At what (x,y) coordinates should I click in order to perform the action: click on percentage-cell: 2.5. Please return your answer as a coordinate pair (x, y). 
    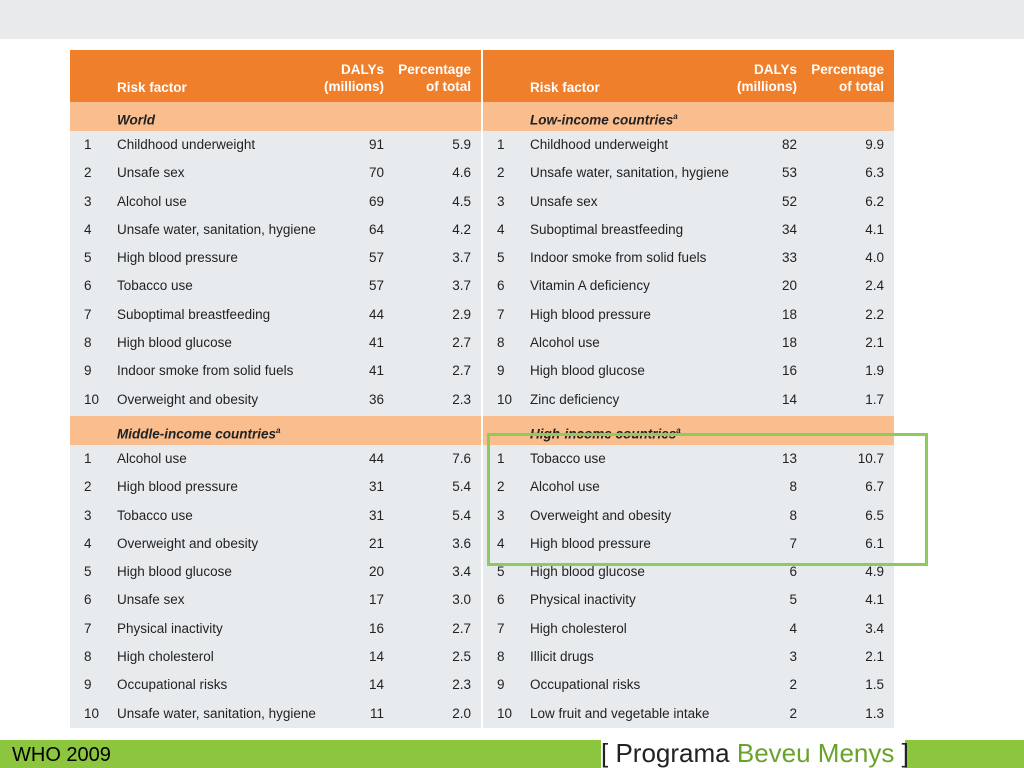
    Looking at the image, I should click on (461, 657).